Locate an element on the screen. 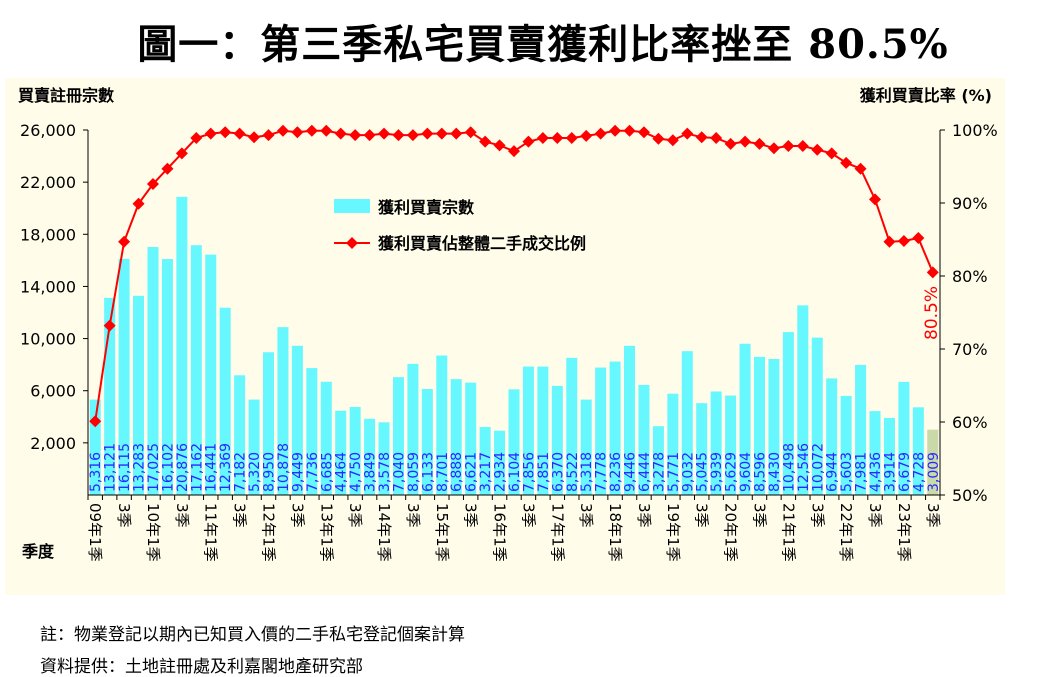 The width and height of the screenshot is (1046, 677). bar-value-label: 3,009 is located at coordinates (934, 472).